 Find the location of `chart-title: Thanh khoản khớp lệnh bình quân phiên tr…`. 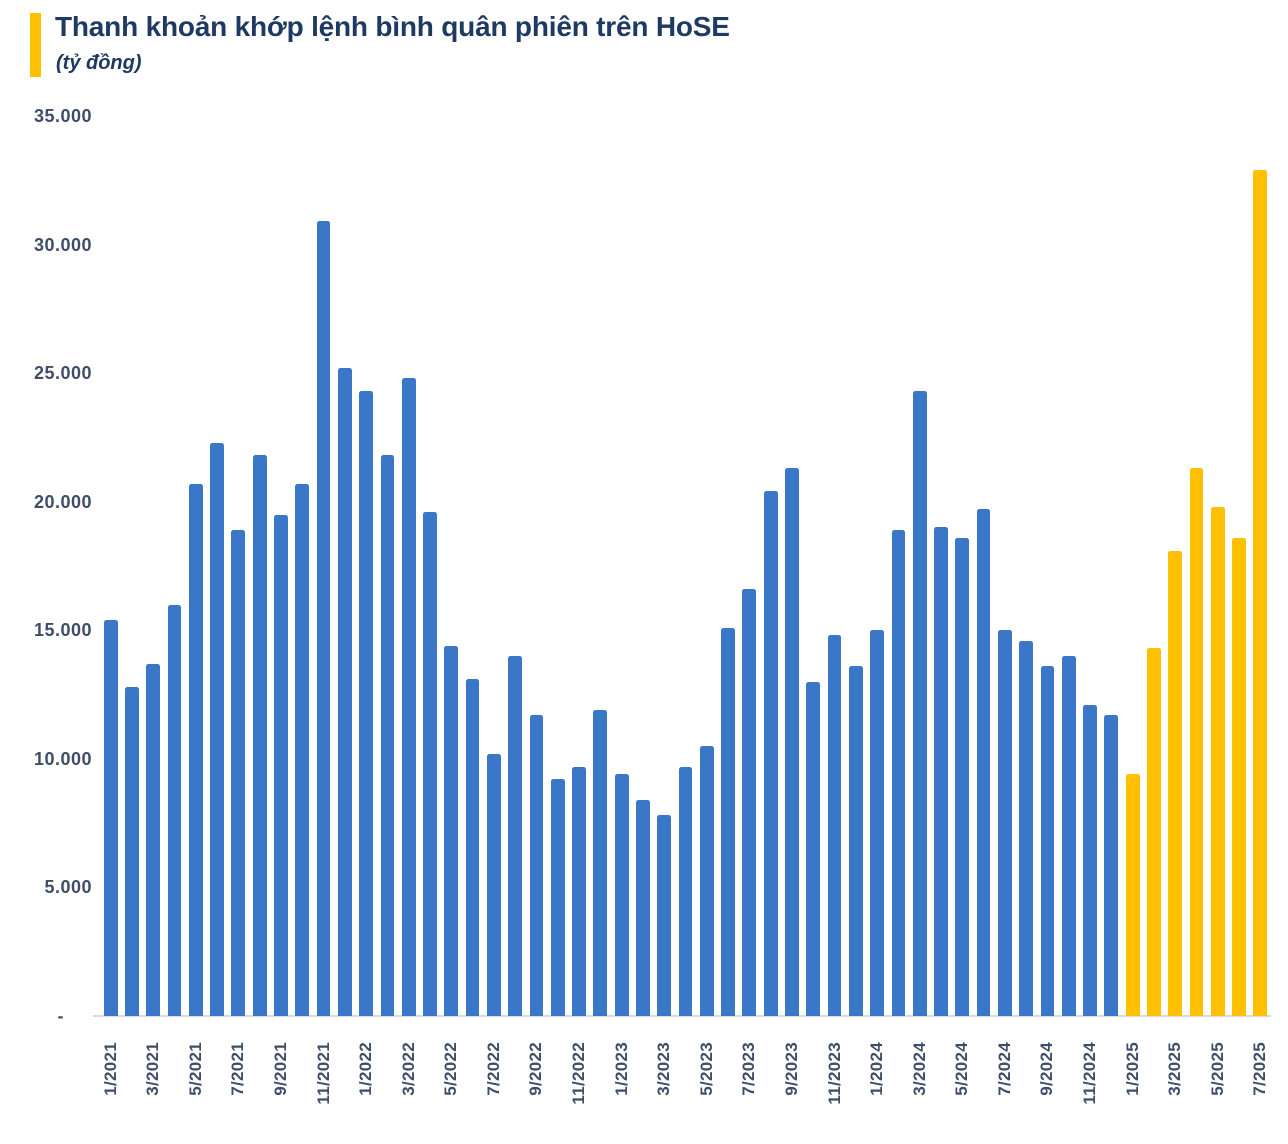

chart-title: Thanh khoản khớp lệnh bình quân phiên tr… is located at coordinates (392, 26).